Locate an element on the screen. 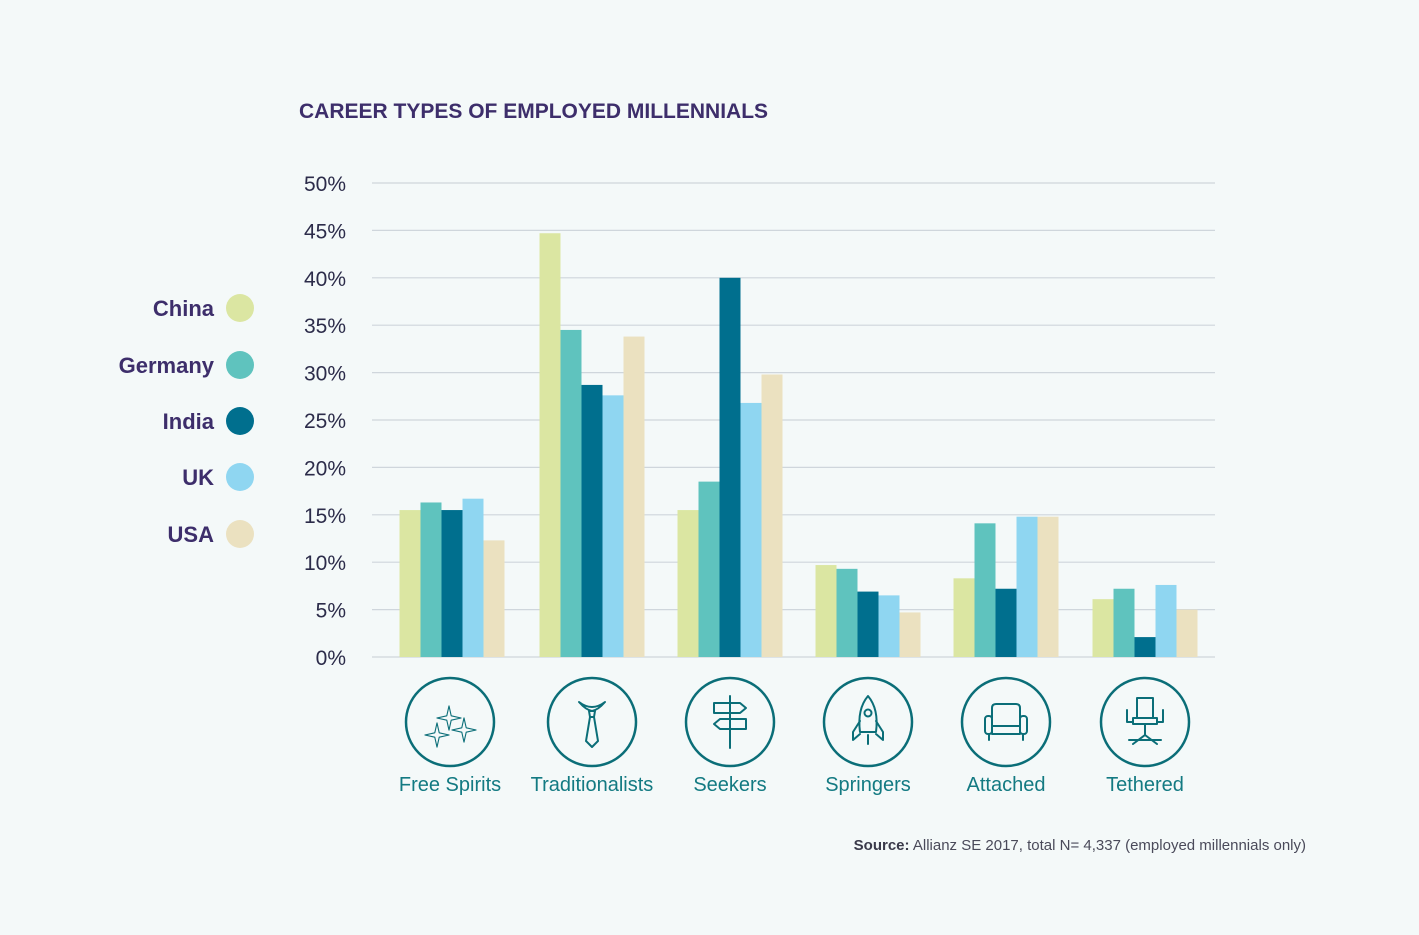  bar-usa-springers is located at coordinates (910, 634).